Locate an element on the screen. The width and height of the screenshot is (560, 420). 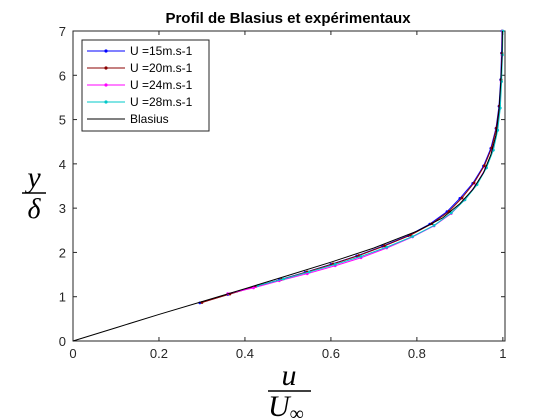
x-tick-label: 0 is located at coordinates (72, 353).